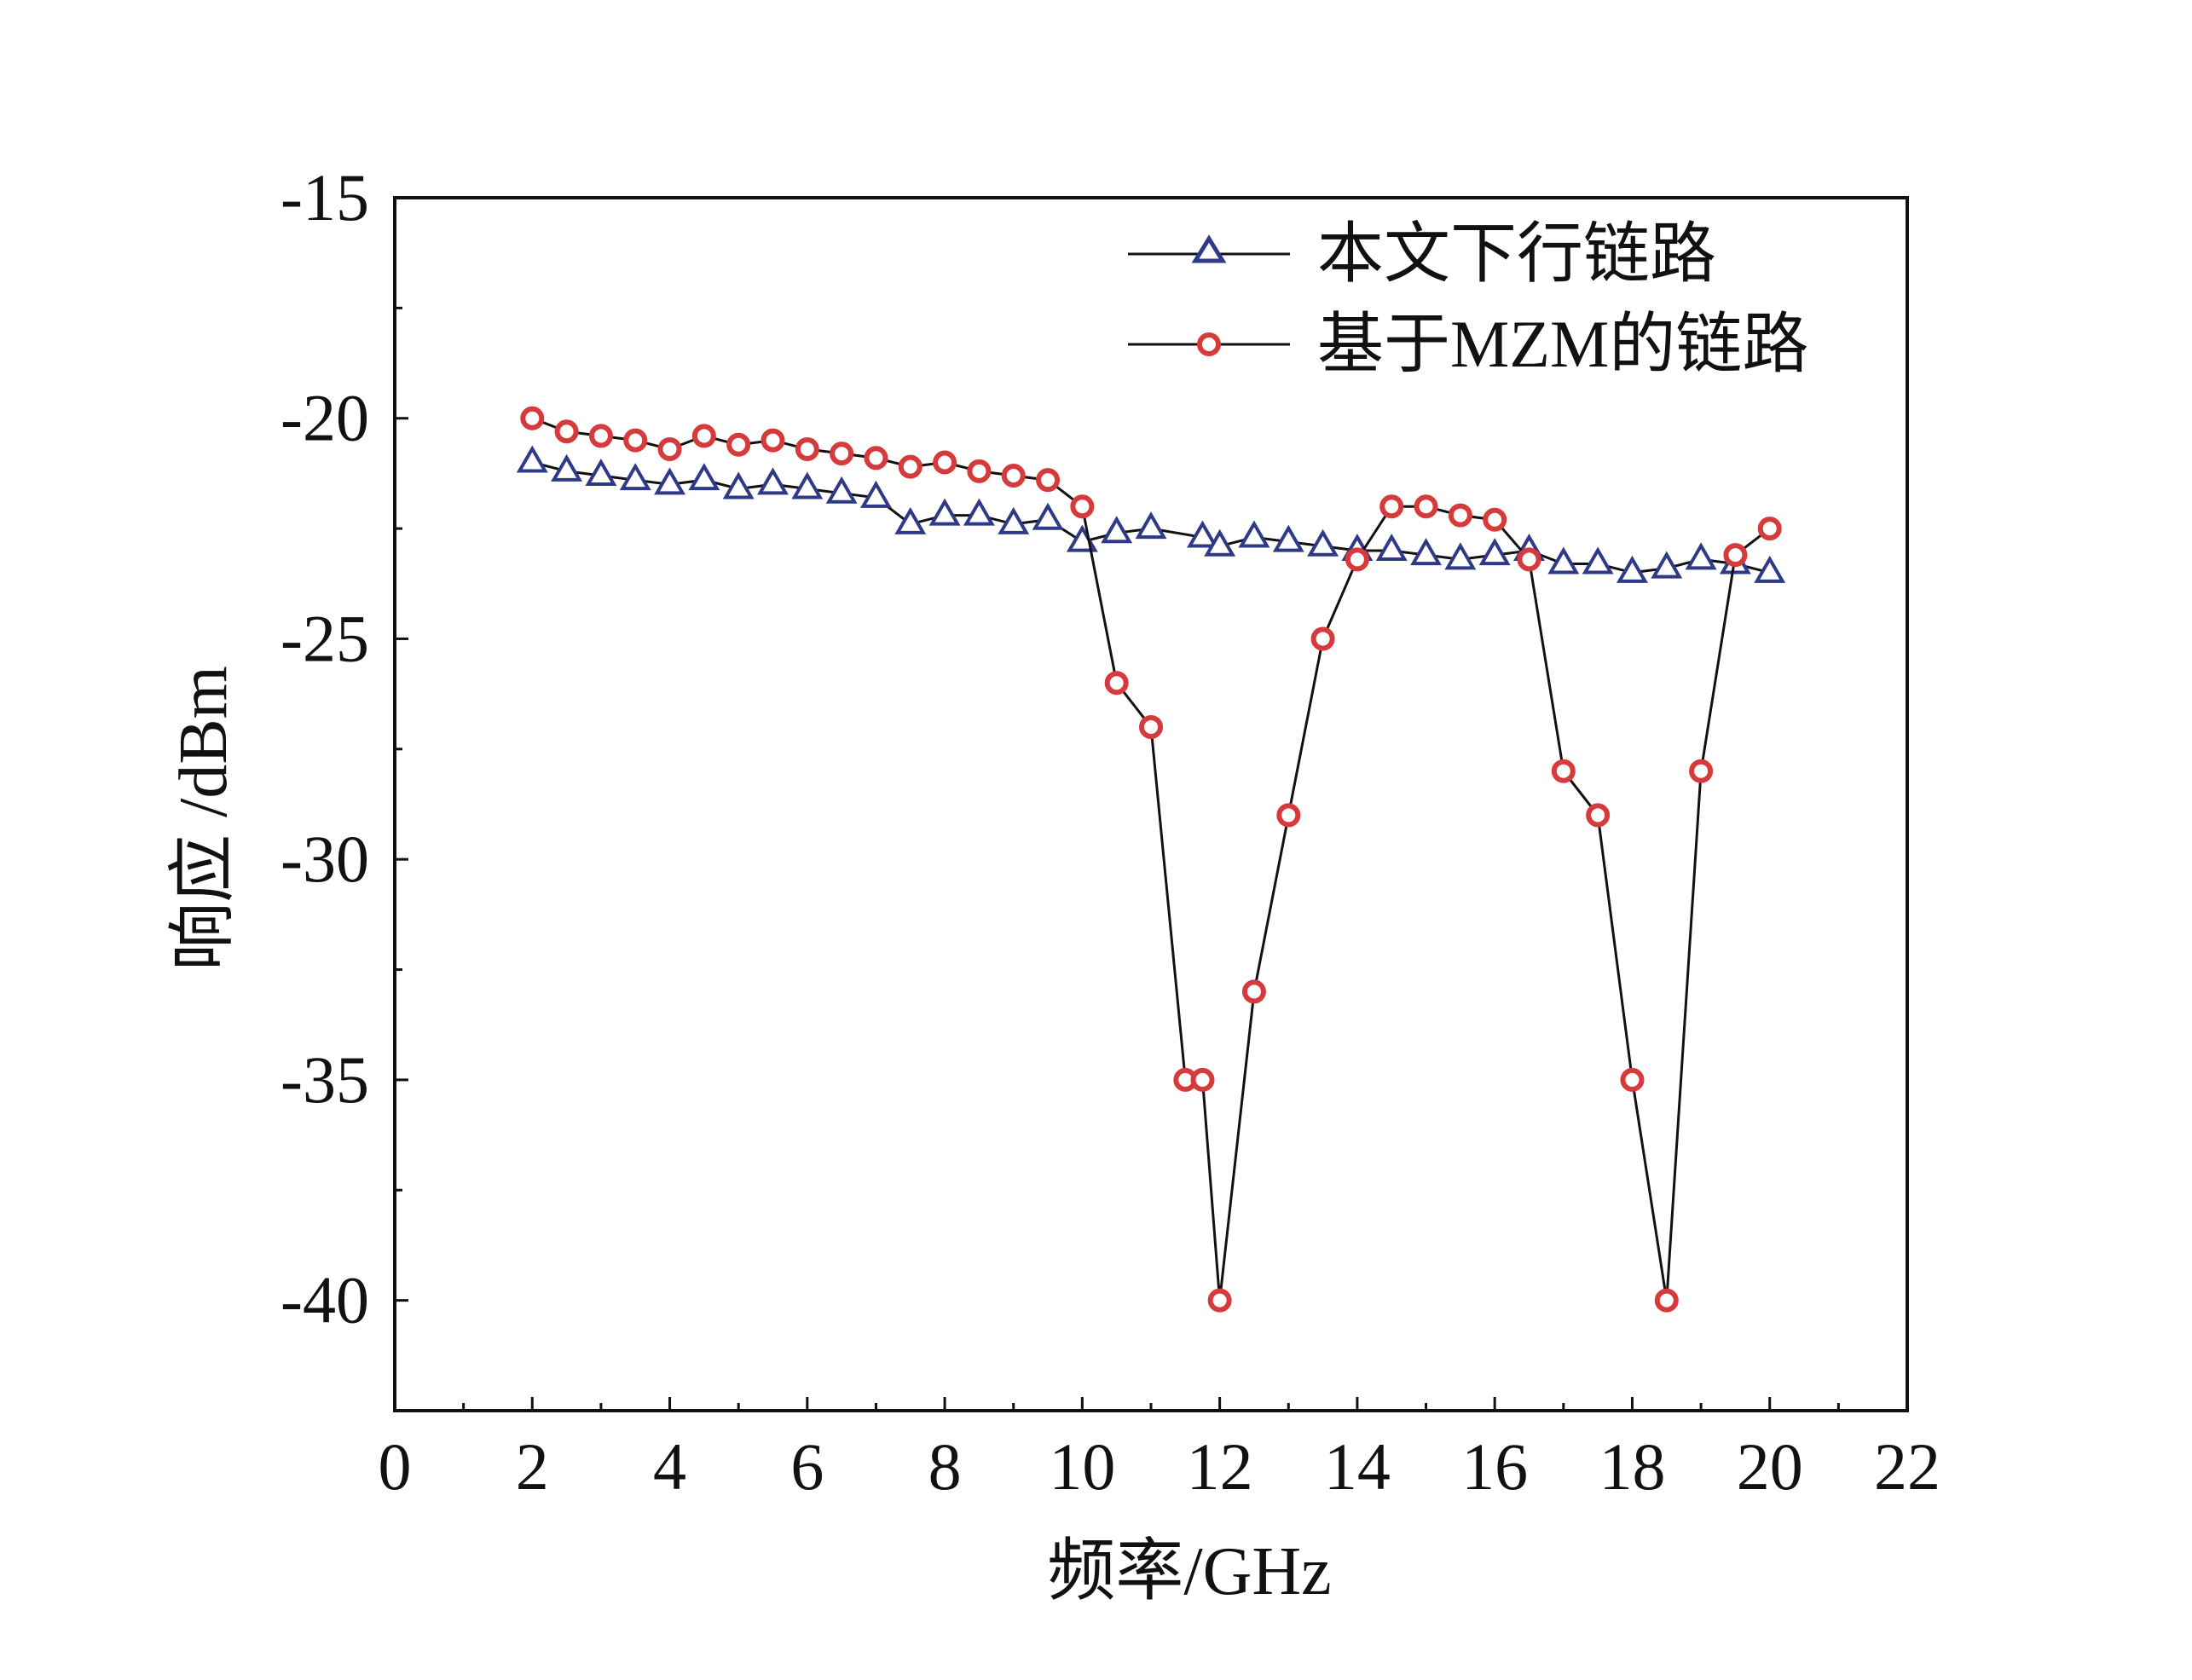 This screenshot has width=2192, height=1680. What do you see at coordinates (203, 818) in the screenshot?
I see `y-axis-title: 响应 /dBm` at bounding box center [203, 818].